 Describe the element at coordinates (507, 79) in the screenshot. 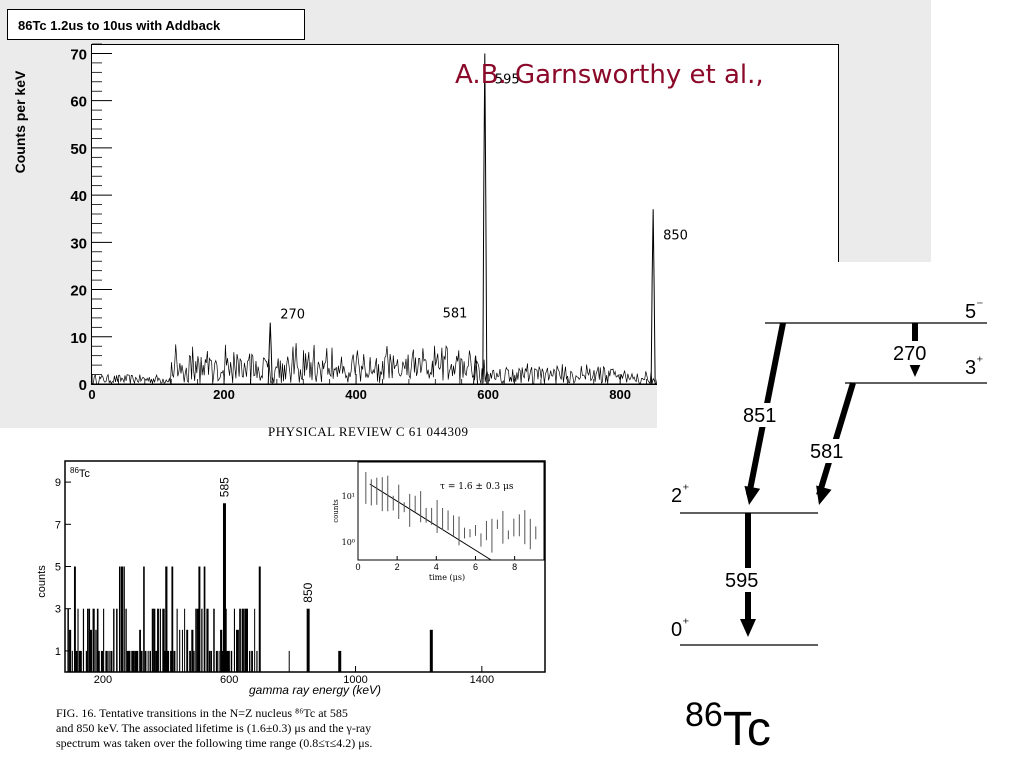

I see `peak-label-595: 595` at that location.